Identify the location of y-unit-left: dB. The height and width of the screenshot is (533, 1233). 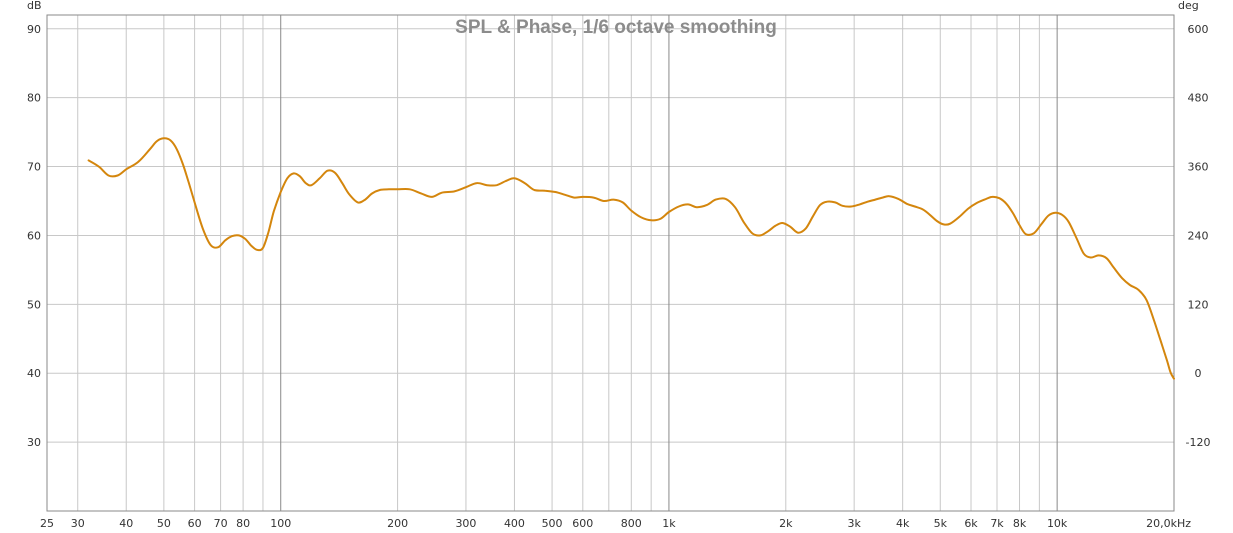
(34, 6).